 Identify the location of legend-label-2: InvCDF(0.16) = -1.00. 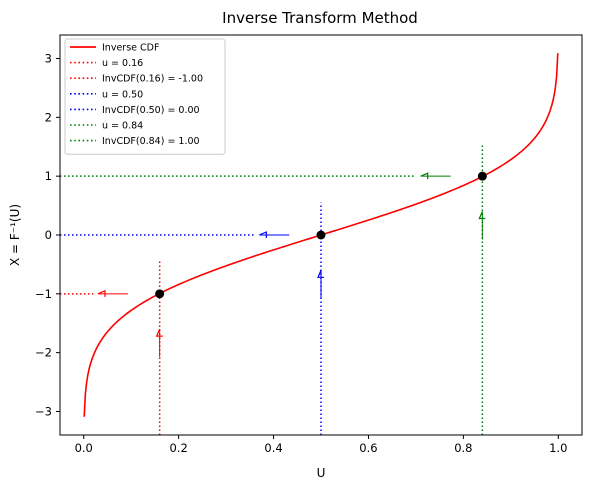
(152, 79).